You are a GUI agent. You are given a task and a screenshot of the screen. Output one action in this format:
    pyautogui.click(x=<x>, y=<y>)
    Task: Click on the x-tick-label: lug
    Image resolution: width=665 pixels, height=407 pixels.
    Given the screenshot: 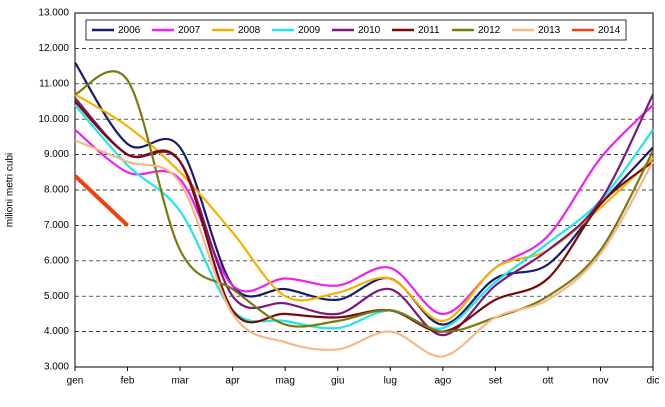 What is the action you would take?
    pyautogui.click(x=390, y=381)
    